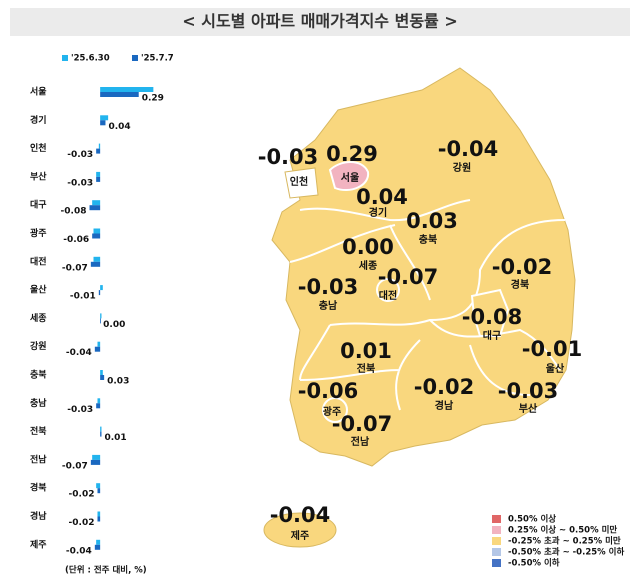 Image resolution: width=640 pixels, height=575 pixels. What do you see at coordinates (38, 488) in the screenshot?
I see `y-tick-label: 경북` at bounding box center [38, 488].